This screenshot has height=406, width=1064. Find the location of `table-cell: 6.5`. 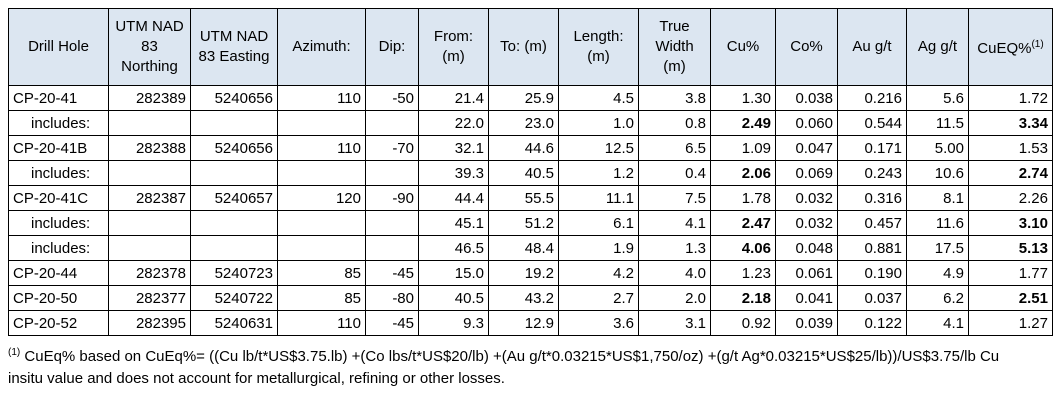

table-cell: 6.5 is located at coordinates (674, 148).